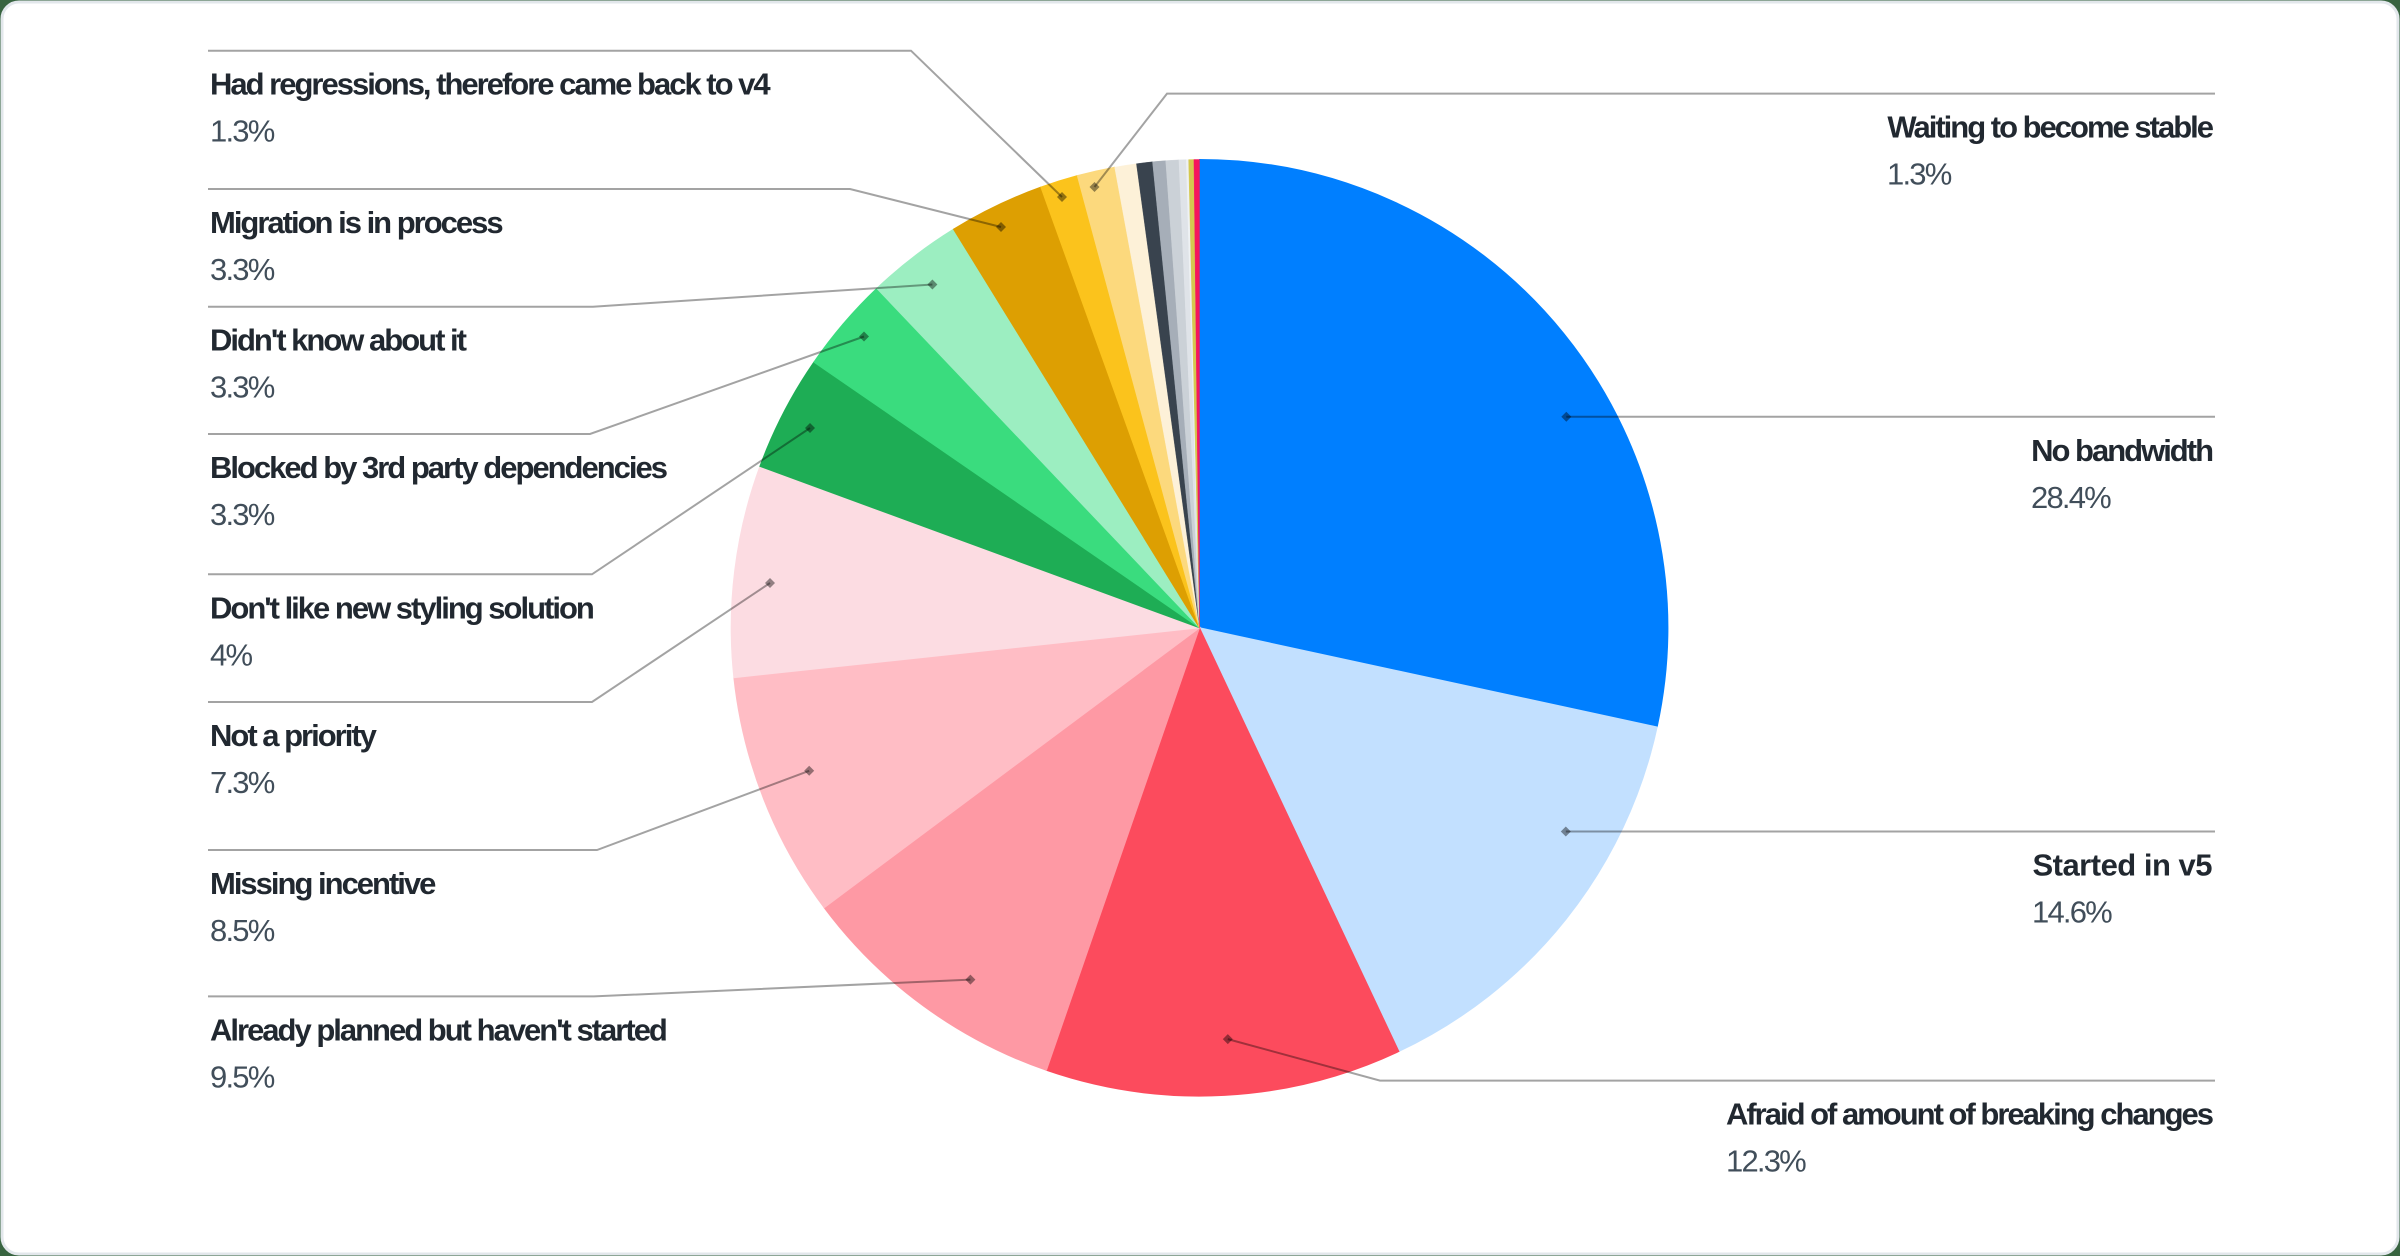 The image size is (2400, 1256). What do you see at coordinates (2050, 127) in the screenshot?
I see `svg-text: Waiting to become stable` at bounding box center [2050, 127].